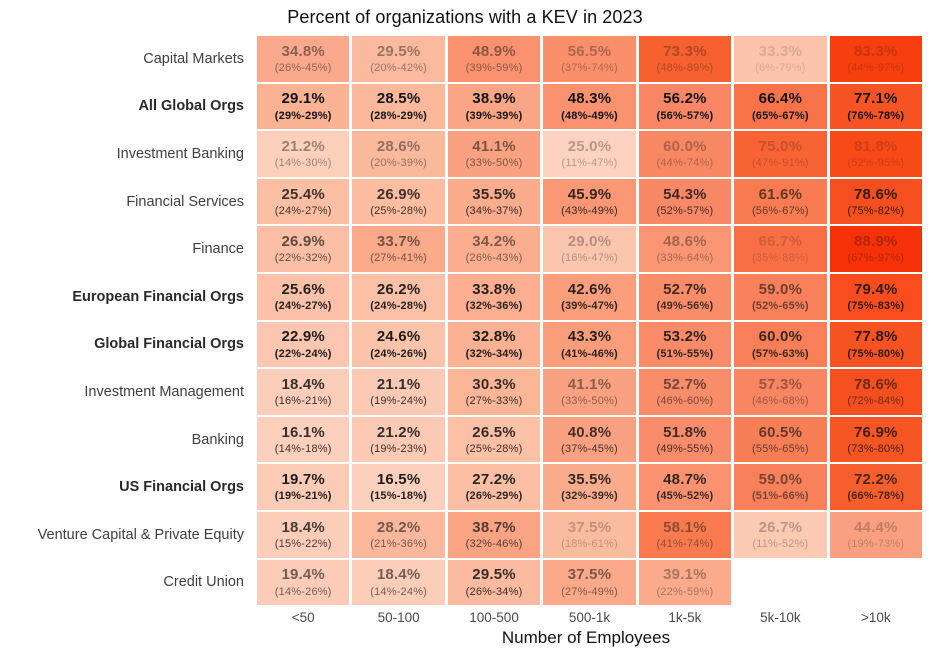 Image resolution: width=930 pixels, height=664 pixels. What do you see at coordinates (494, 59) in the screenshot?
I see `heatmap-cell: 48.9% (39%-59%)` at bounding box center [494, 59].